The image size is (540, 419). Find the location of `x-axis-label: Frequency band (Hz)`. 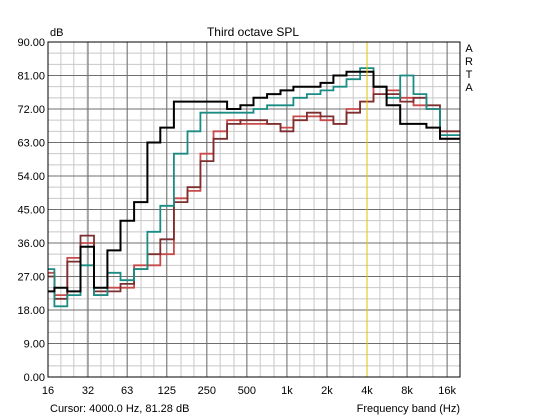

x-axis-label: Frequency band (Hz) is located at coordinates (408, 409).